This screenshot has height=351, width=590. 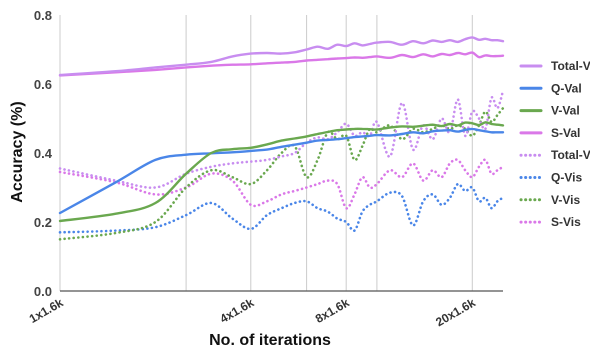 I want to click on legend-label-total-val: Total-Val, so click(x=570, y=66).